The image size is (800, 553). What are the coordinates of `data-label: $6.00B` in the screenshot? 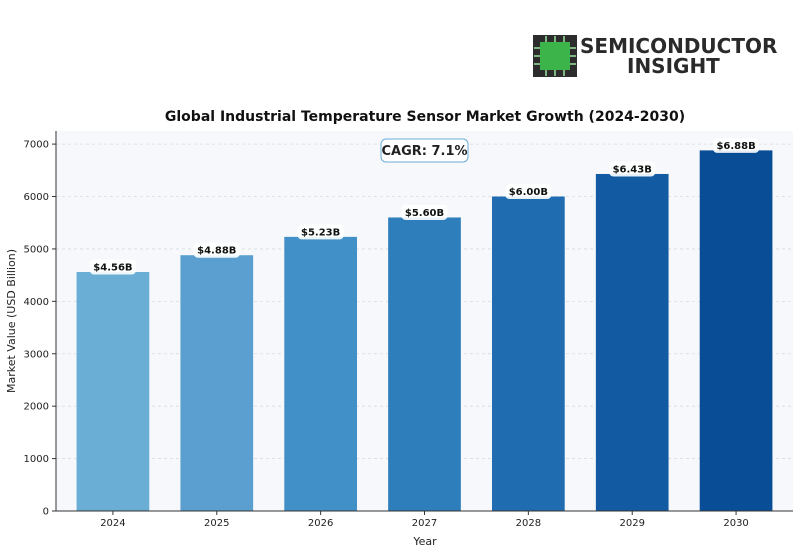 It's located at (528, 192).